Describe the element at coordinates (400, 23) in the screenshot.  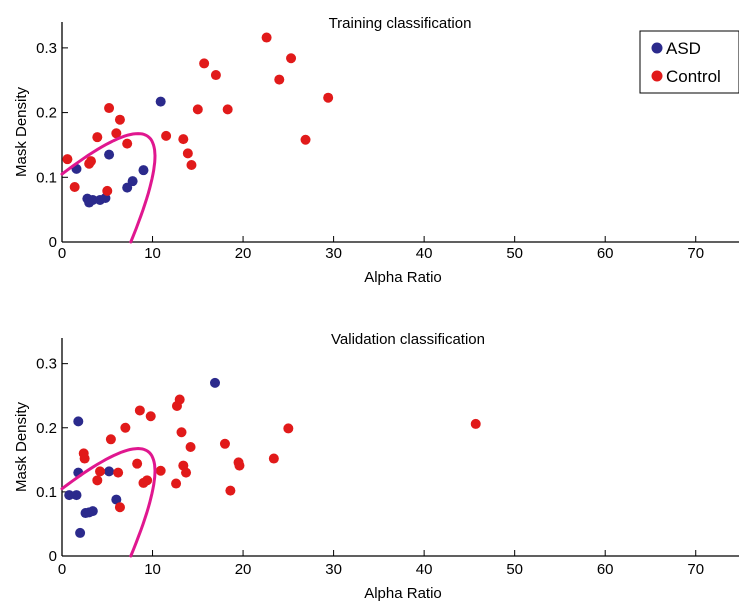
I see `chart-title: Training classification` at that location.